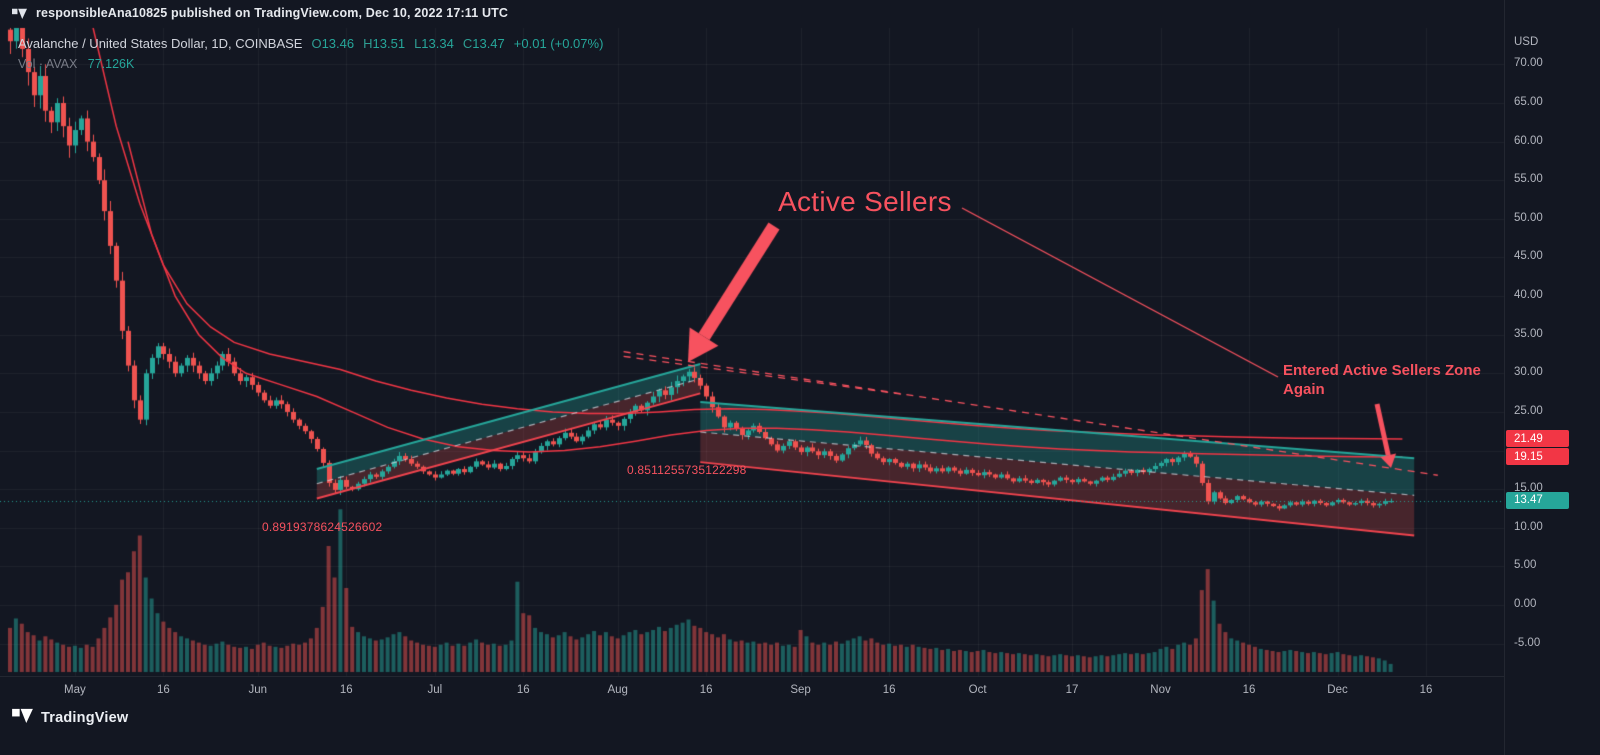  What do you see at coordinates (1528, 256) in the screenshot?
I see `price-tick-label: 45.00` at bounding box center [1528, 256].